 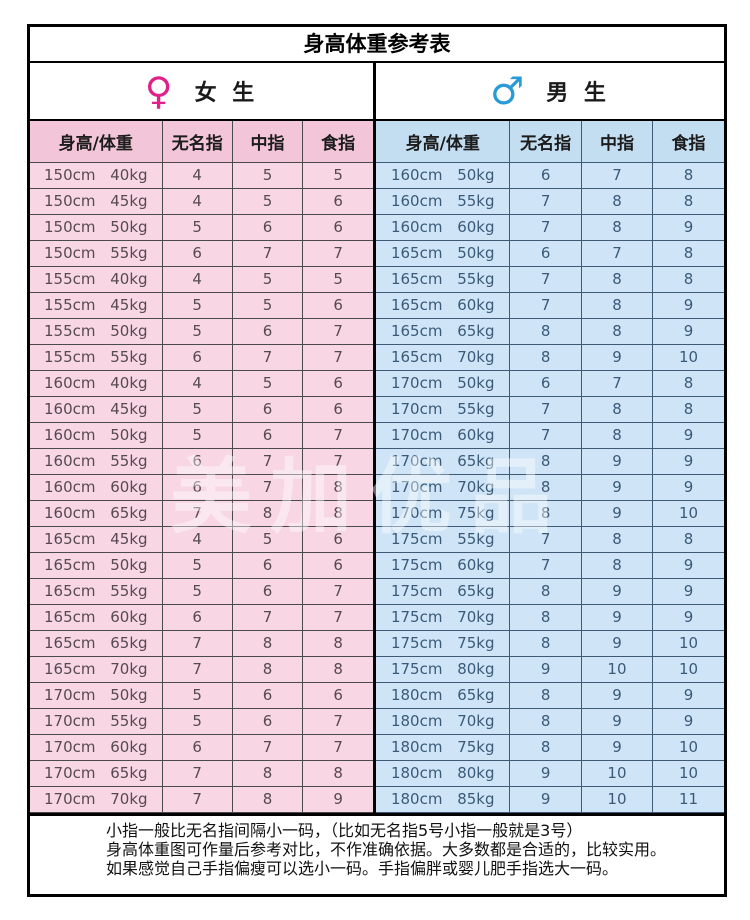 I want to click on height-weight-cell: 165cm 55kg, so click(x=96, y=591).